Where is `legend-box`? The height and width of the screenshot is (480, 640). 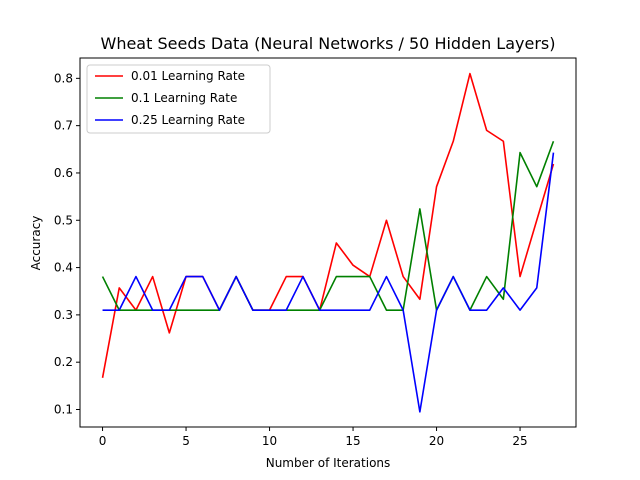 legend-box is located at coordinates (178, 99).